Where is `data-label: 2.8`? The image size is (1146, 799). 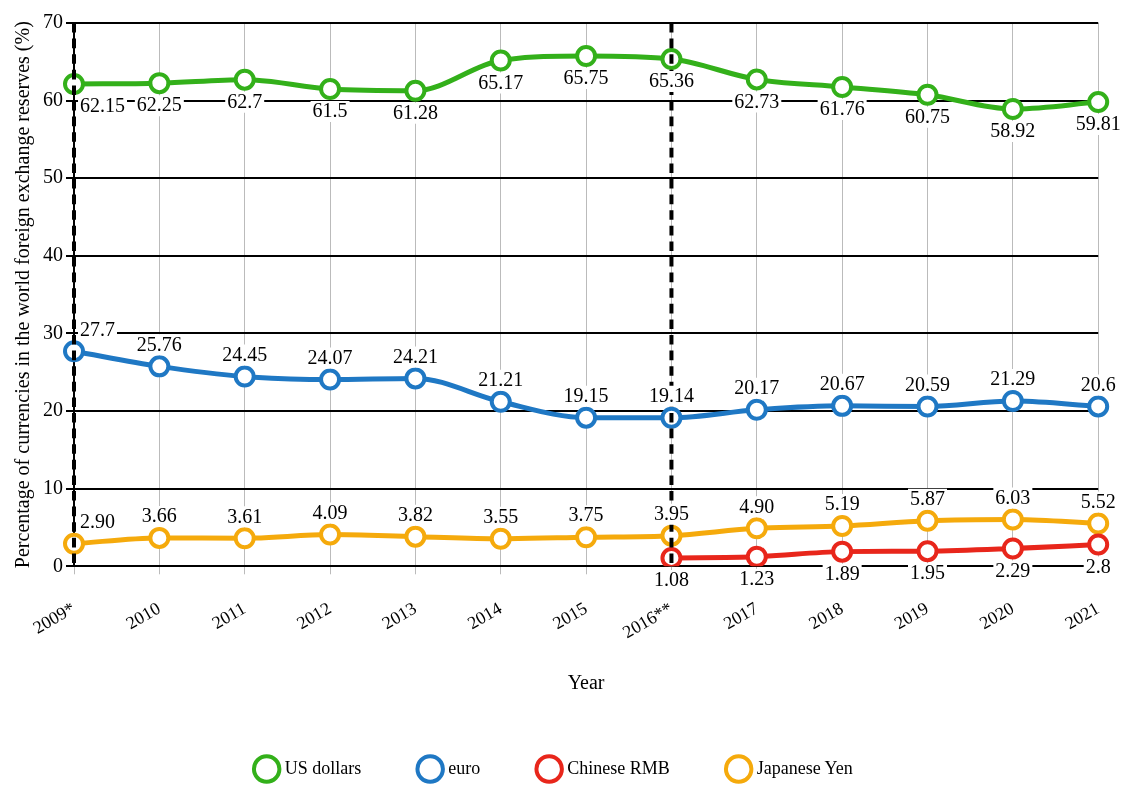
data-label: 2.8 is located at coordinates (1098, 565).